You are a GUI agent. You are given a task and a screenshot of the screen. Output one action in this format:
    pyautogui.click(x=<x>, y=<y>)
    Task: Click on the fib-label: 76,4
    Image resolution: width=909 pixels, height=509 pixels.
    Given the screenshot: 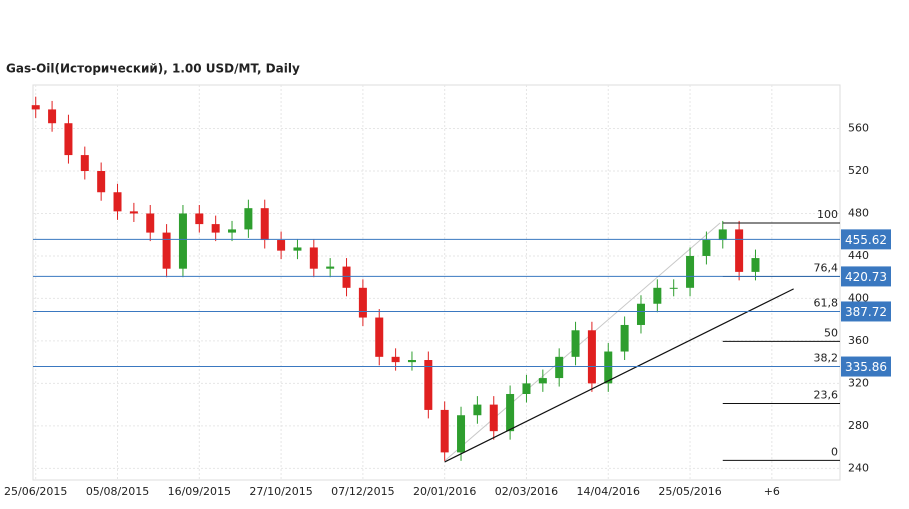 What is the action you would take?
    pyautogui.click(x=826, y=267)
    